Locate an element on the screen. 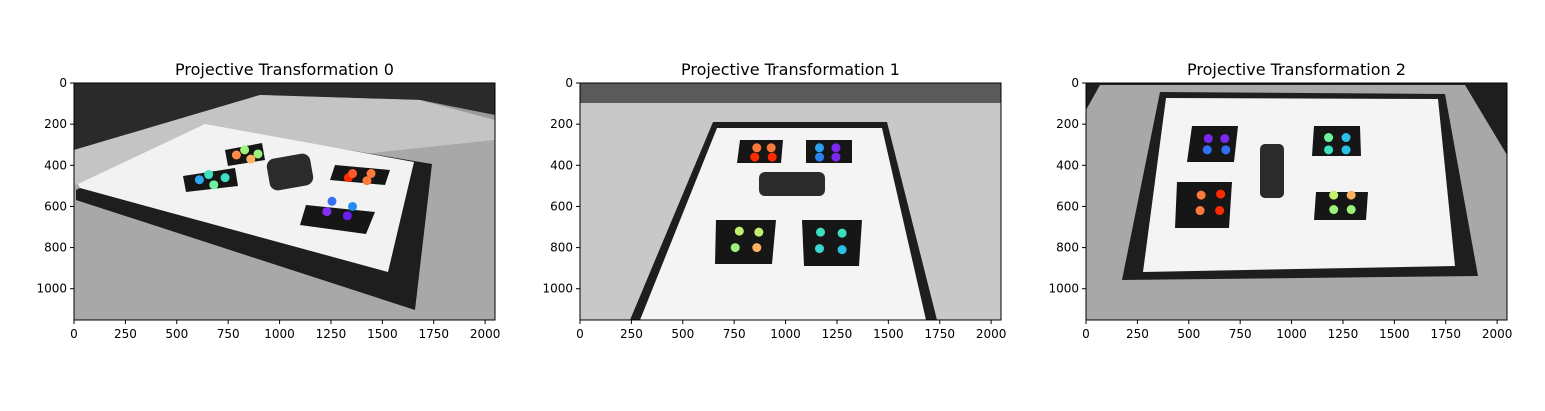  subplot-title: Projective Transformation 0 is located at coordinates (284, 69).